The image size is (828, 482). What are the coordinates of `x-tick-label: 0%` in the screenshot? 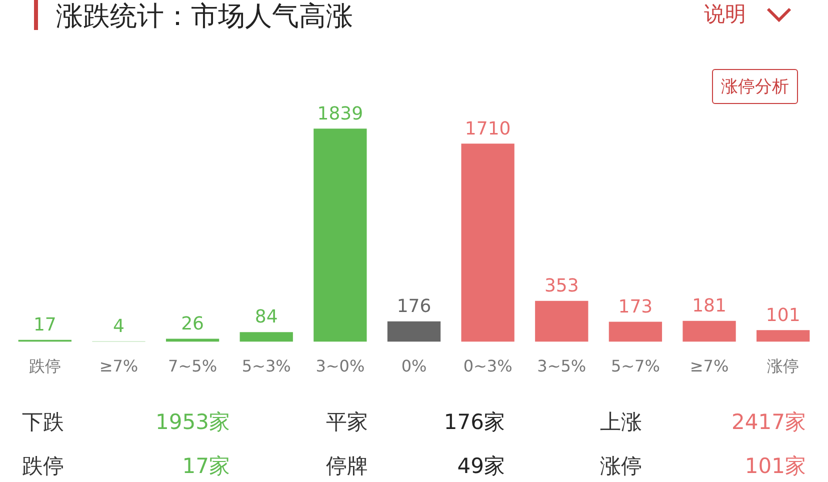 It's located at (414, 366).